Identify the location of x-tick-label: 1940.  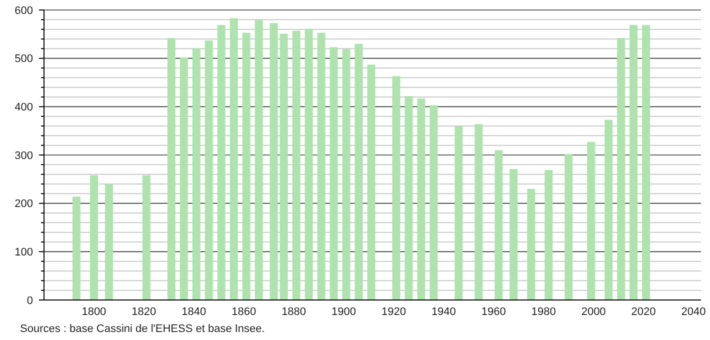
(443, 312).